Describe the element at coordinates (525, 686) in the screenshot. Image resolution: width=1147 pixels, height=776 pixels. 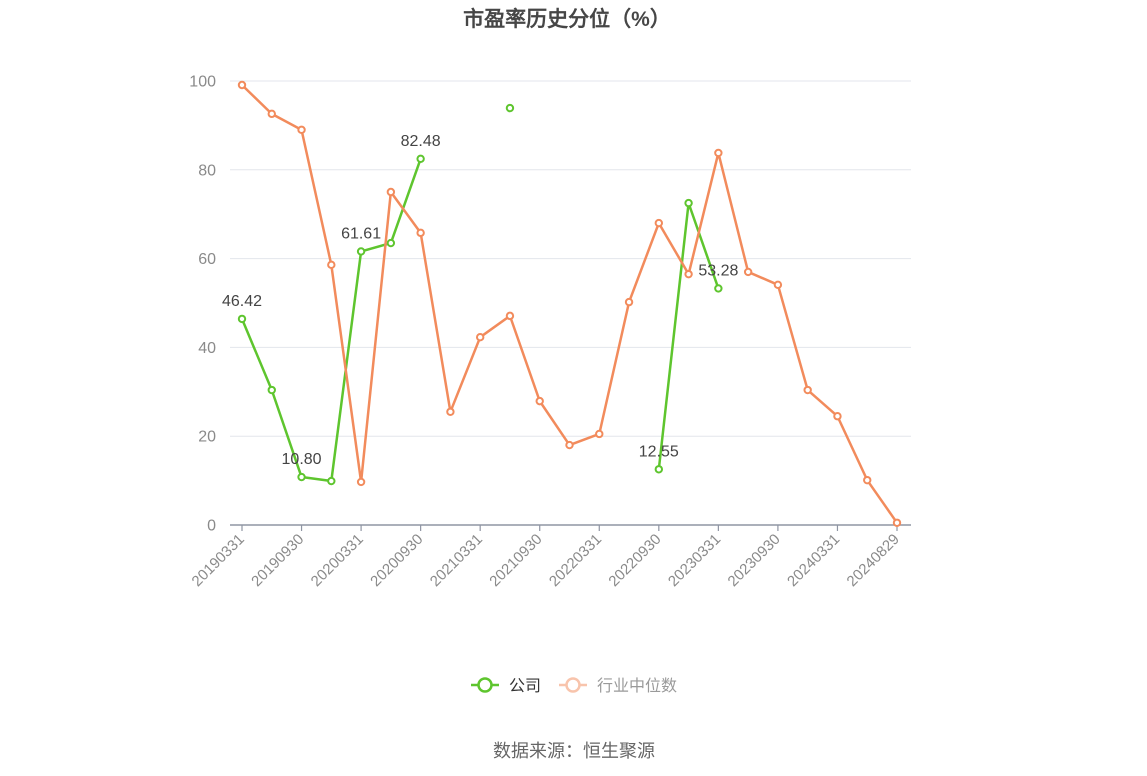
I see `legend-company-label: 公司` at that location.